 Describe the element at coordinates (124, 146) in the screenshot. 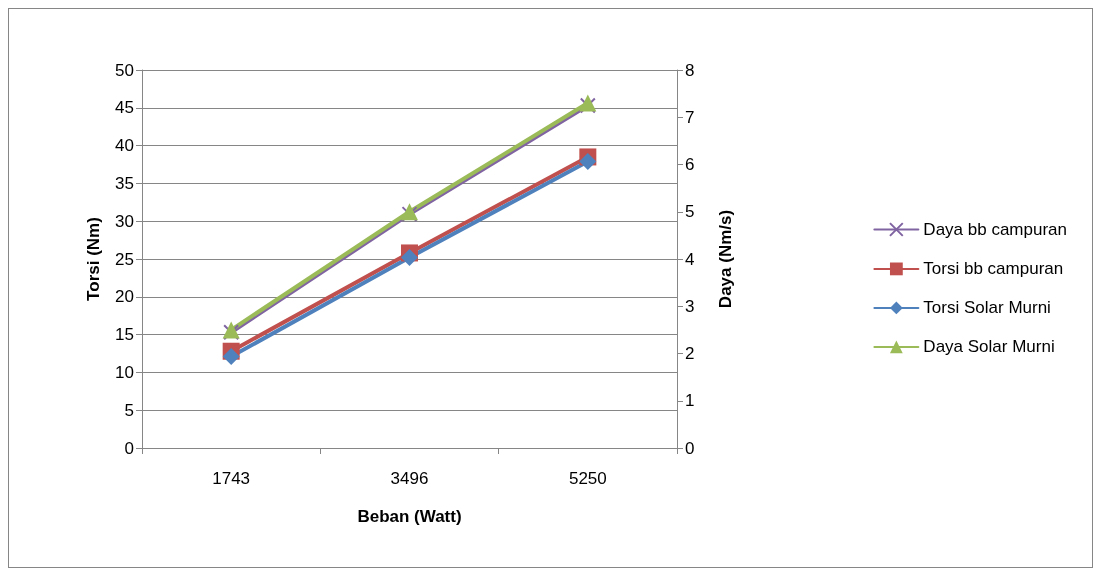

I see `y-tick-label: 40` at that location.